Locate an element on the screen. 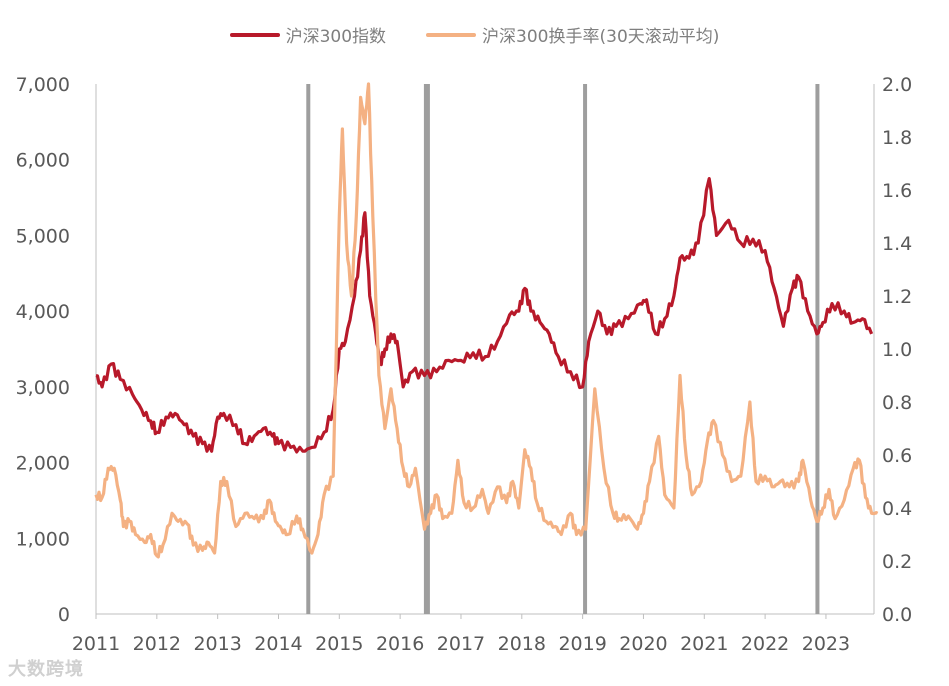  x-tick-label: 2015 is located at coordinates (339, 644).